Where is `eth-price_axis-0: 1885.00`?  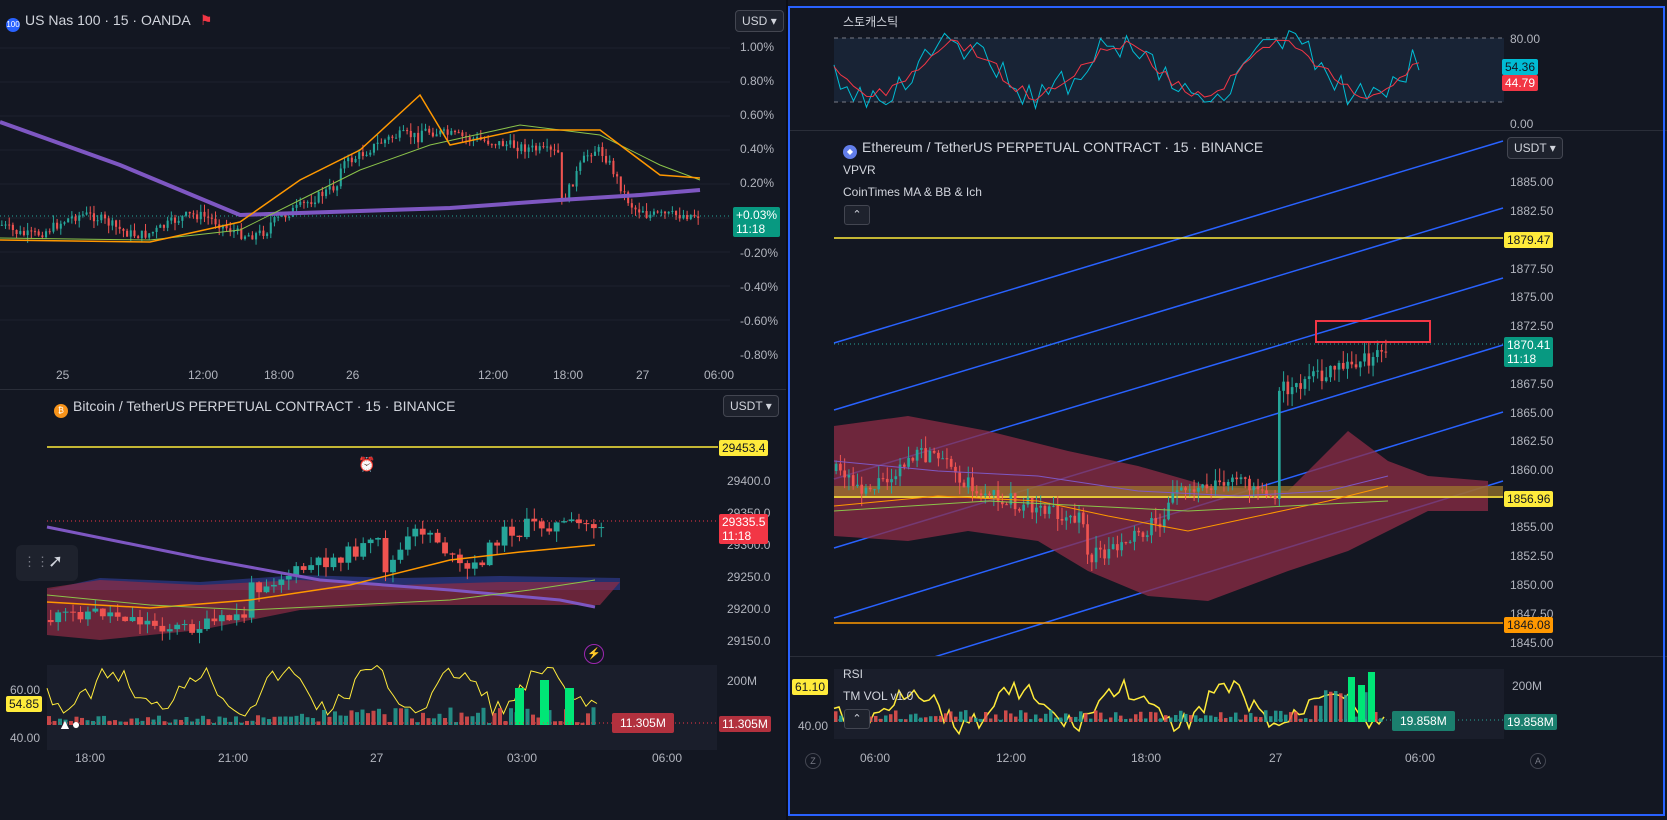
eth-price_axis-0: 1885.00 is located at coordinates (1532, 182).